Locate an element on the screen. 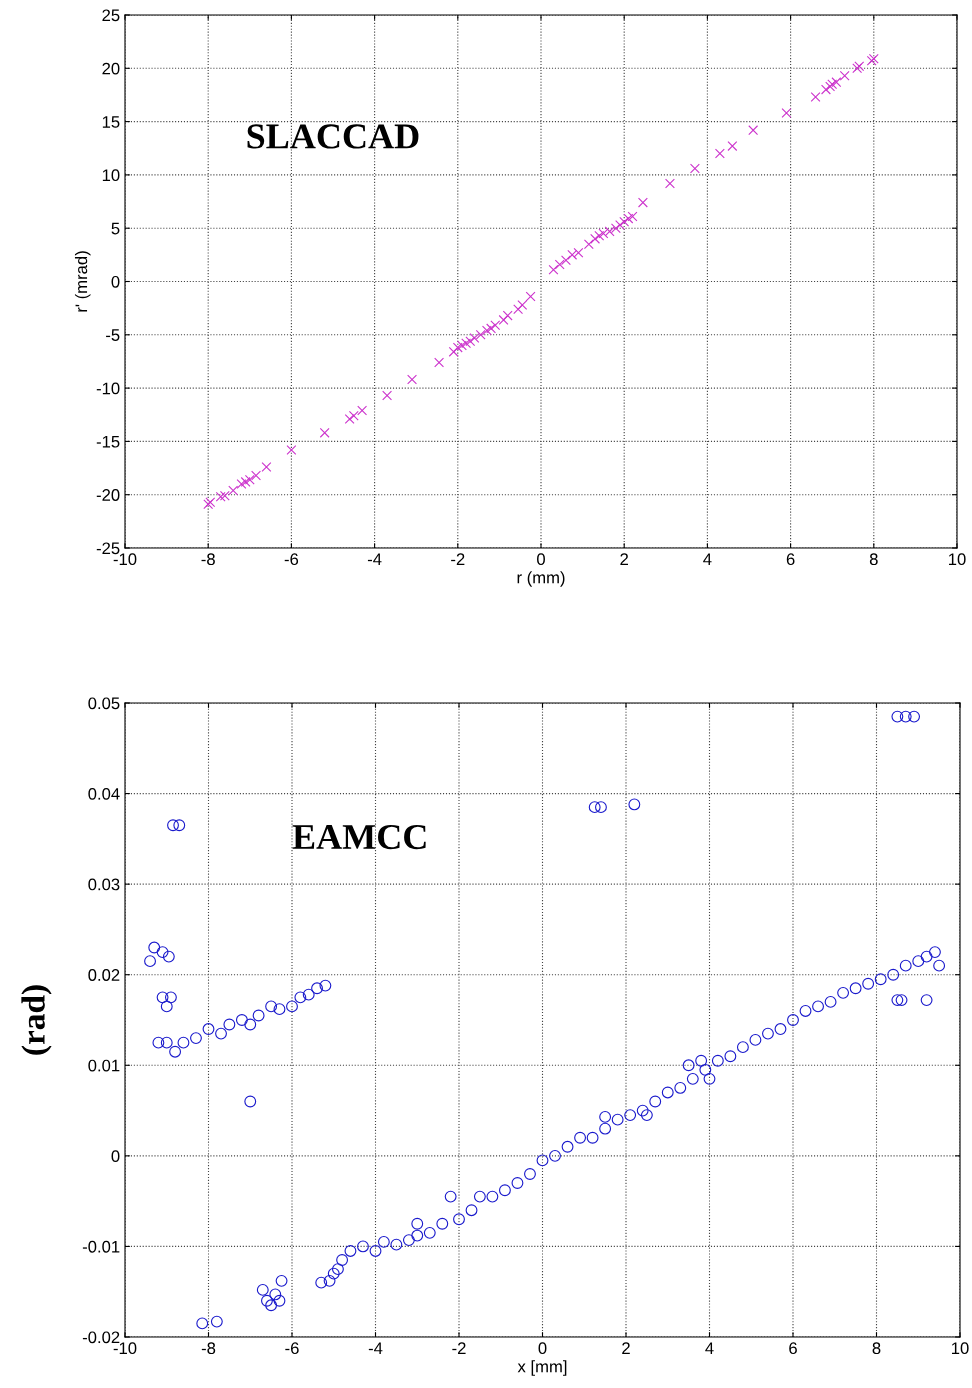 The image size is (972, 1388). y-tick-label: 0.05 is located at coordinates (104, 703).